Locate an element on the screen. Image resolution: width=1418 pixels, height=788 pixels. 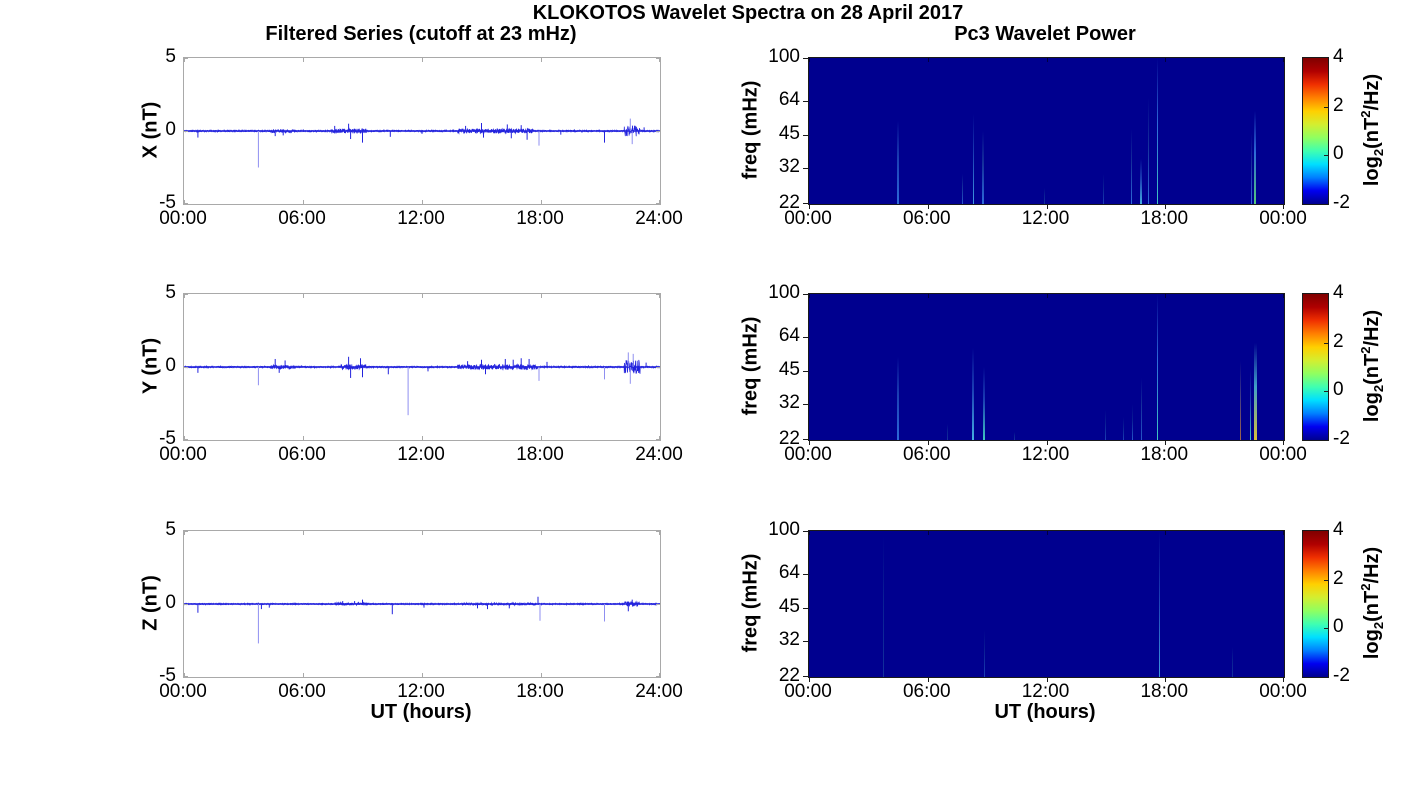
wavelet-panel-z is located at coordinates (1044, 606).